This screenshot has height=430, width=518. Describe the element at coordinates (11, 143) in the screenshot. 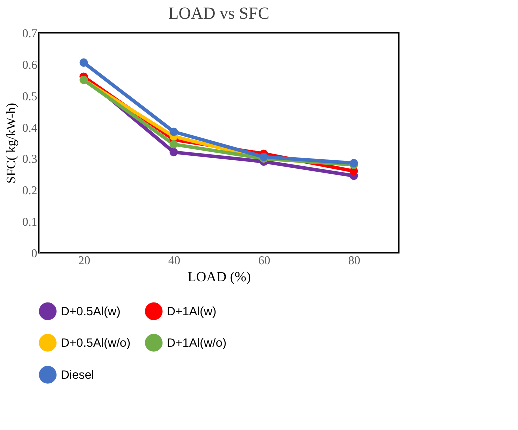

I see `y-axis-title: SFC( kg/kW-h)` at that location.